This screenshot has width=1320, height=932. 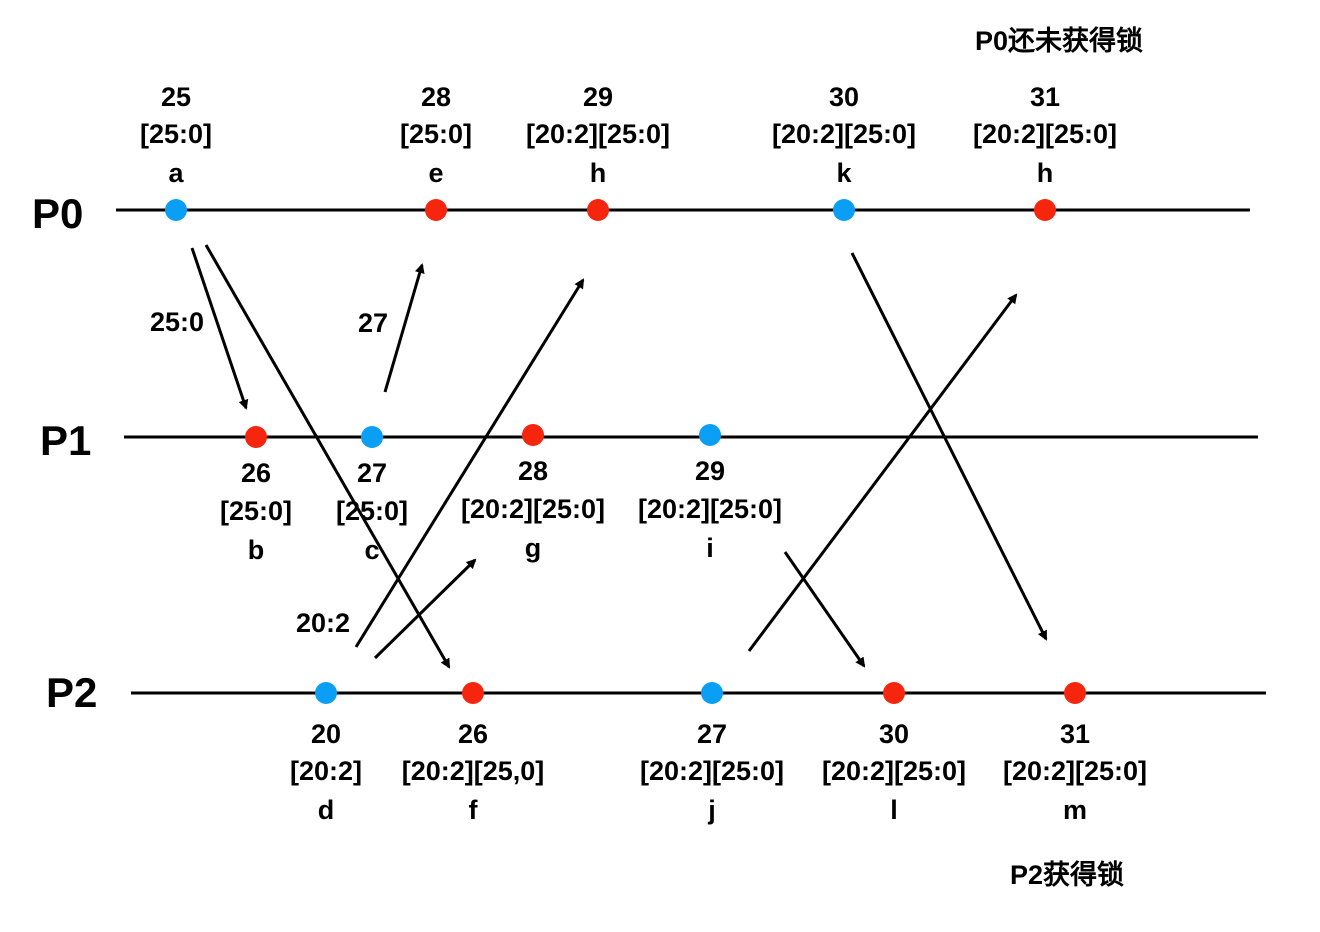 What do you see at coordinates (219, 328) in the screenshot?
I see `message-arrow-a-b` at bounding box center [219, 328].